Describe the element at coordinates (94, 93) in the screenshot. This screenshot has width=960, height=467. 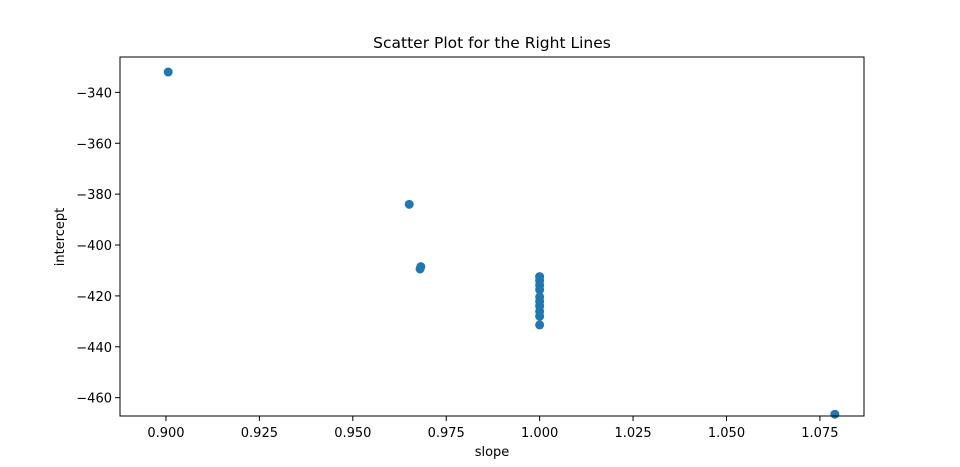
I see `y-tick-label: −340` at that location.